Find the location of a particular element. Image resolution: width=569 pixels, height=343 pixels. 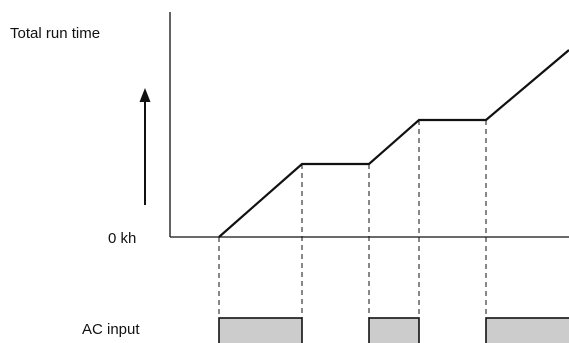

ac-input-label: AC input is located at coordinates (111, 329).